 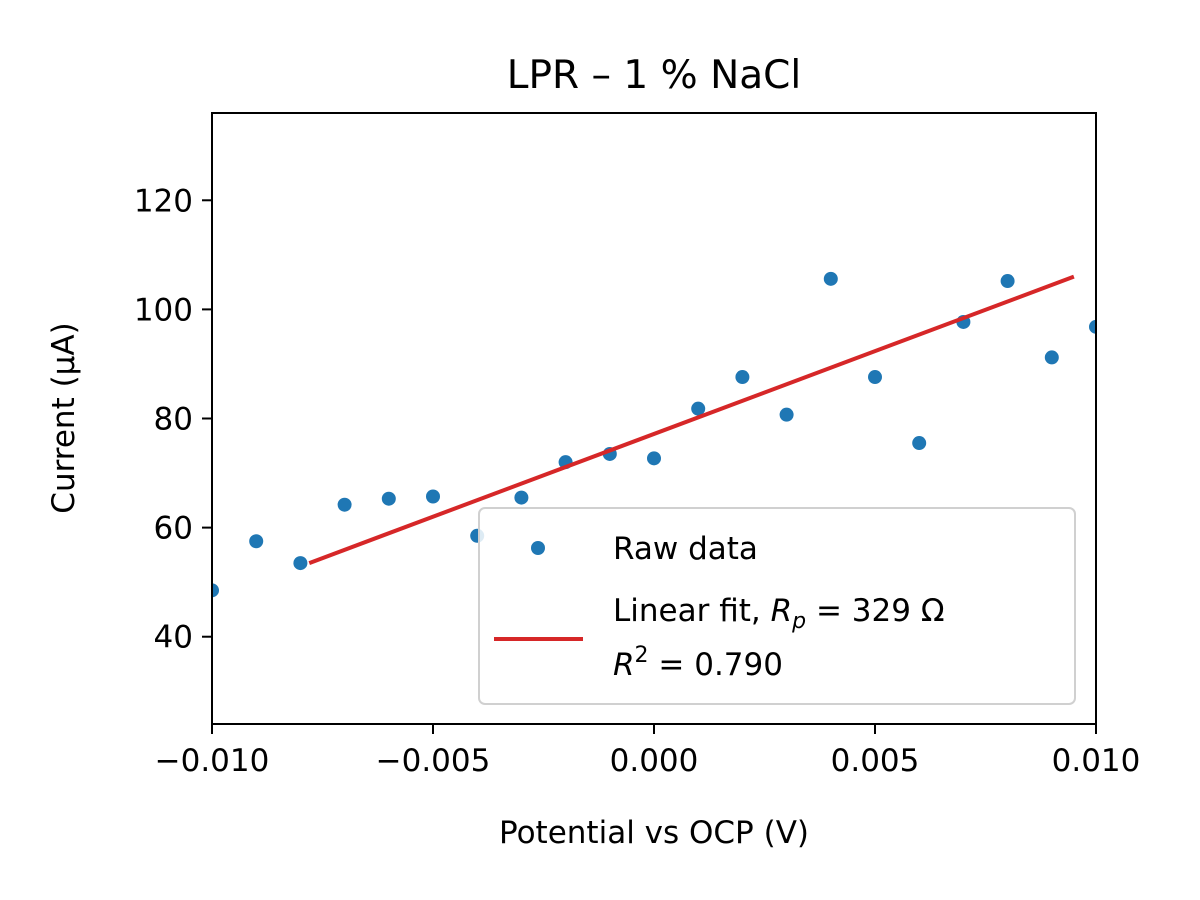 What do you see at coordinates (163, 201) in the screenshot?
I see `y-tick-label: 120` at bounding box center [163, 201].